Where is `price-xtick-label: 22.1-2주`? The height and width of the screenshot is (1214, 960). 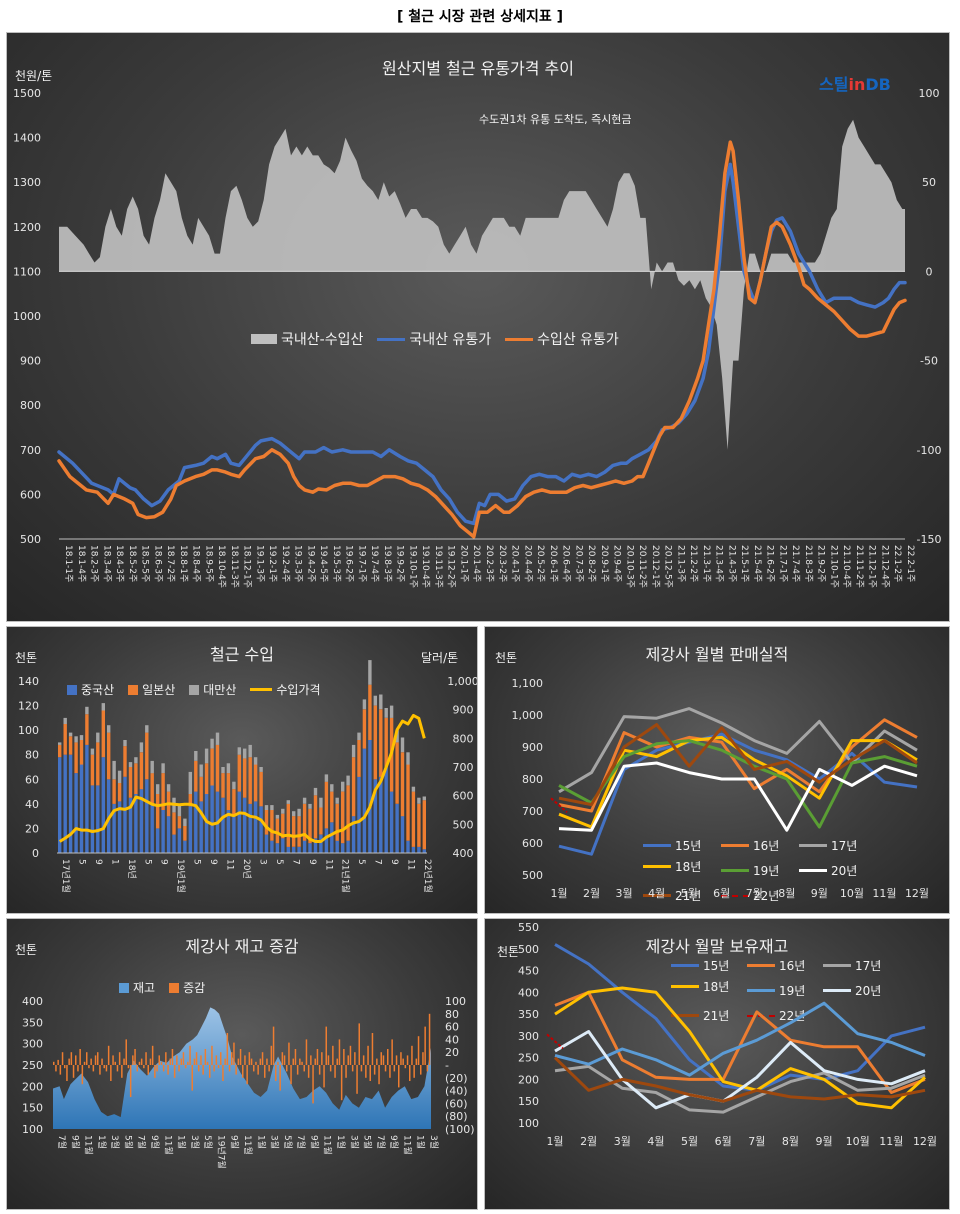
price-xtick-label: 22.1-2주 is located at coordinates (897, 563).